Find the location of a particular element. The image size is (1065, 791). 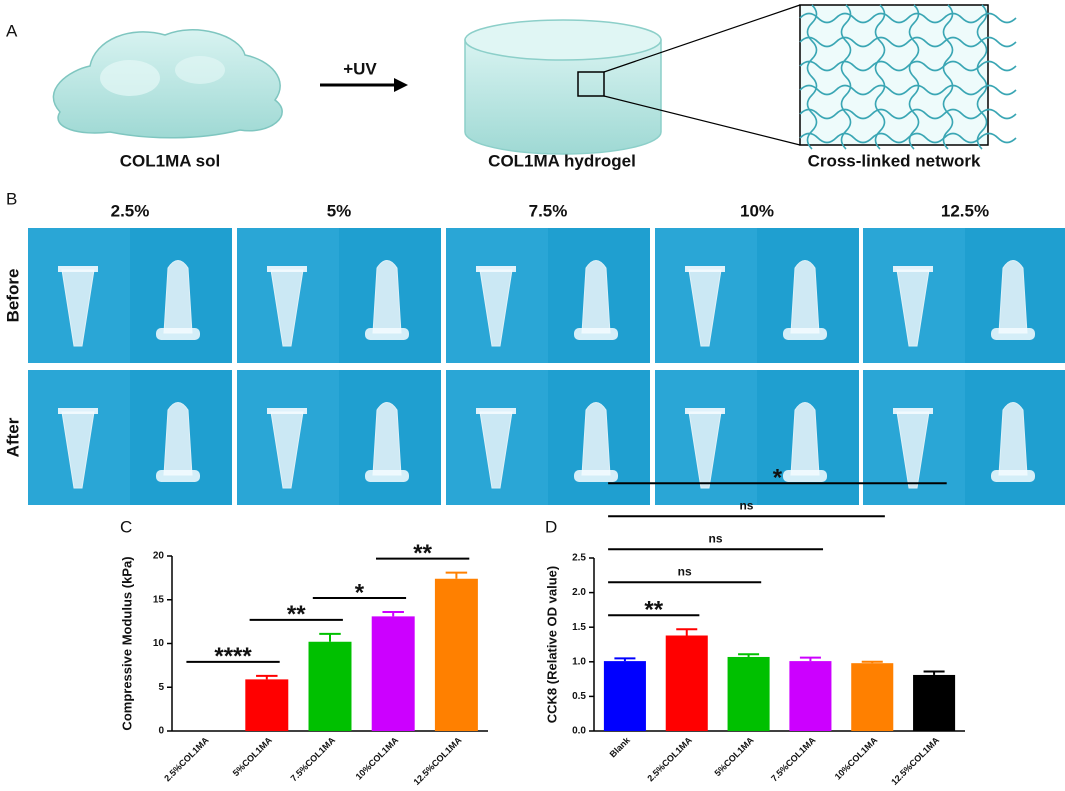

arrow-head is located at coordinates (401, 85).